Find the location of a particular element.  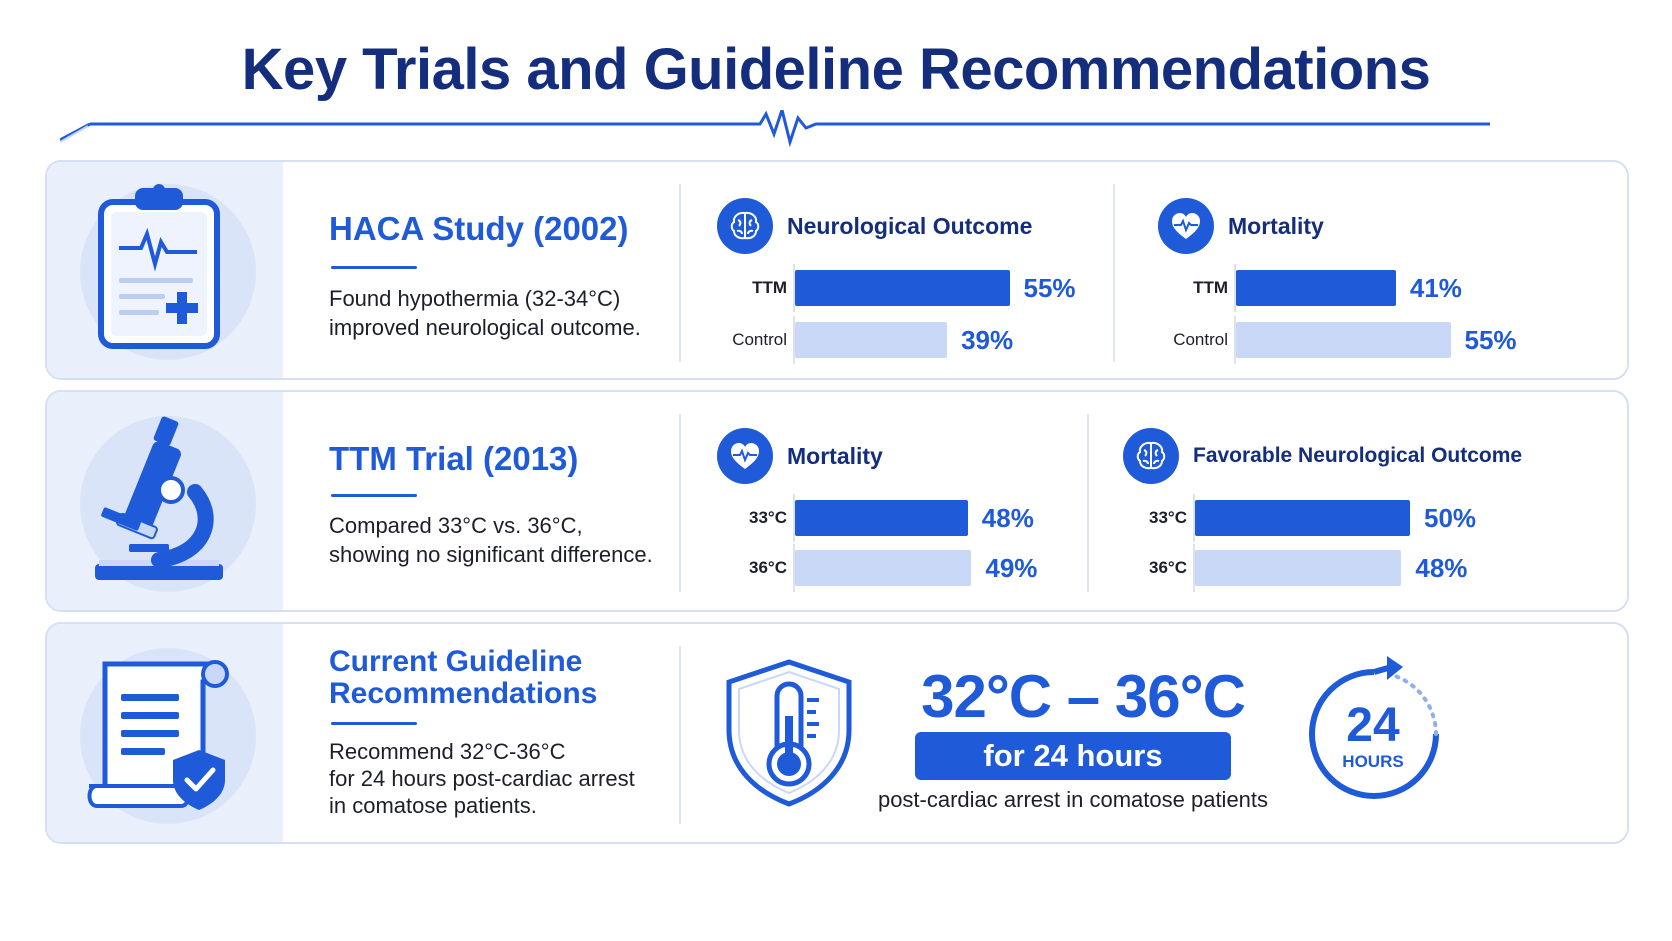

title-line: Current Guideline is located at coordinates (456, 661).